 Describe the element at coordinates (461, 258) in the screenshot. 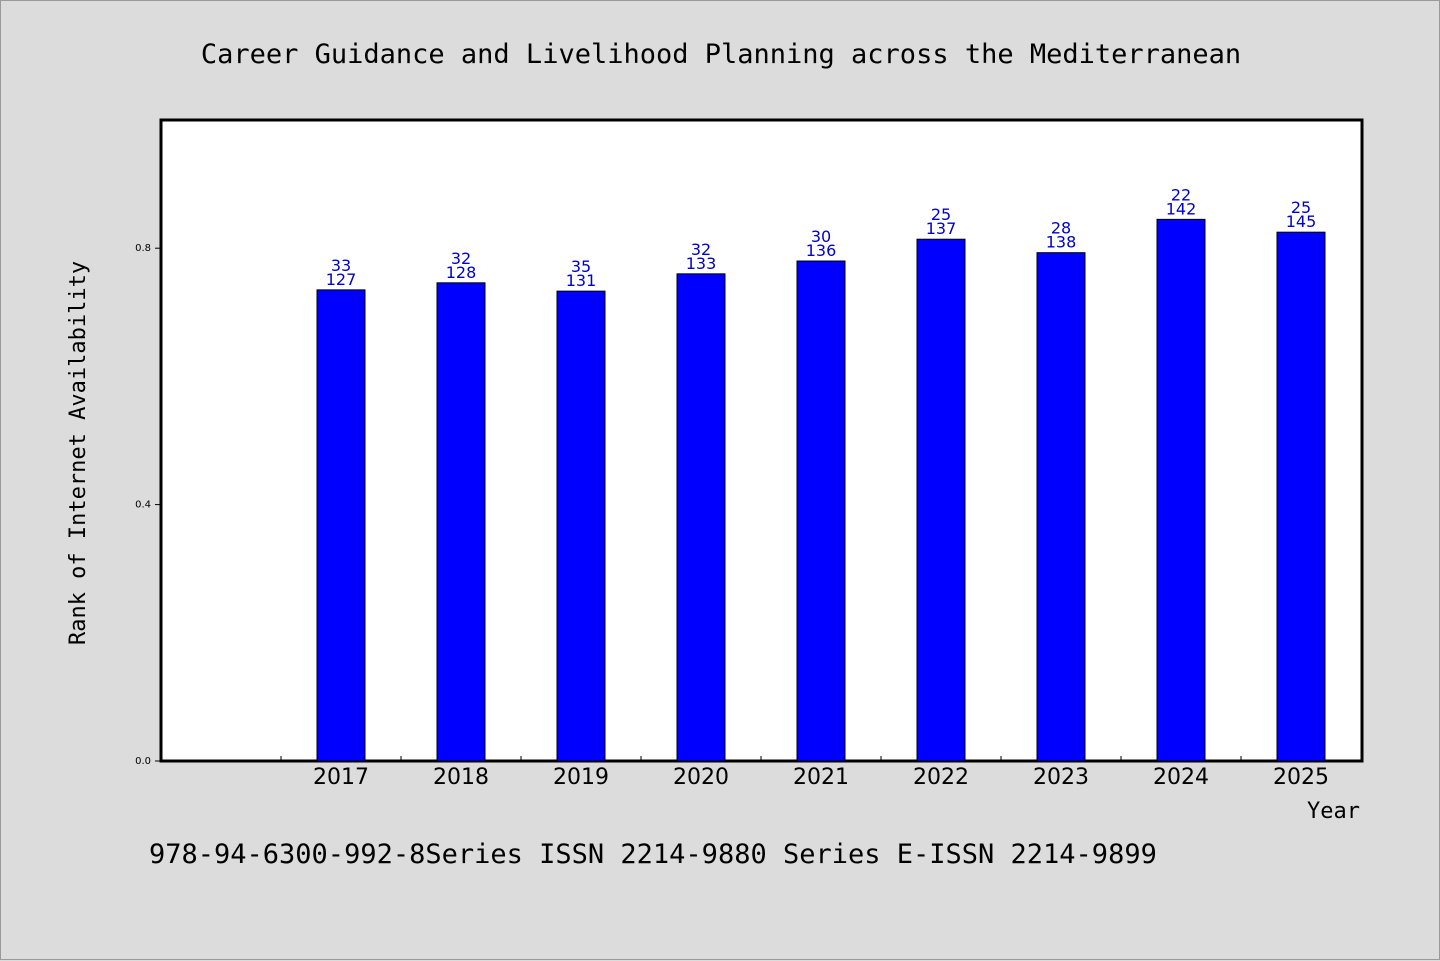

I see `data-label-top-2018: 32` at that location.